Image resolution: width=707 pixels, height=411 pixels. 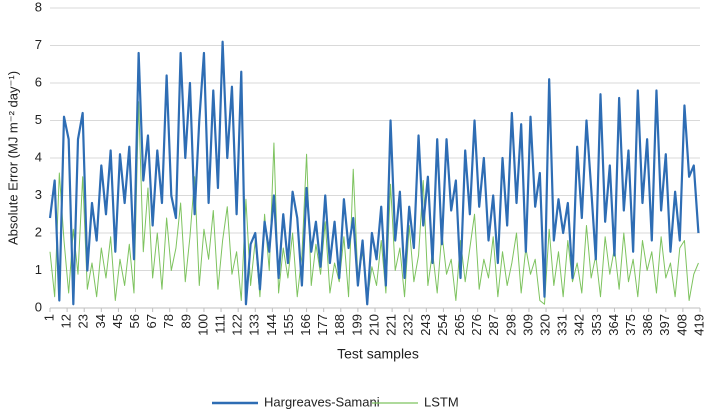 What do you see at coordinates (425, 325) in the screenshot?
I see `x-tick-label: 243` at bounding box center [425, 325].